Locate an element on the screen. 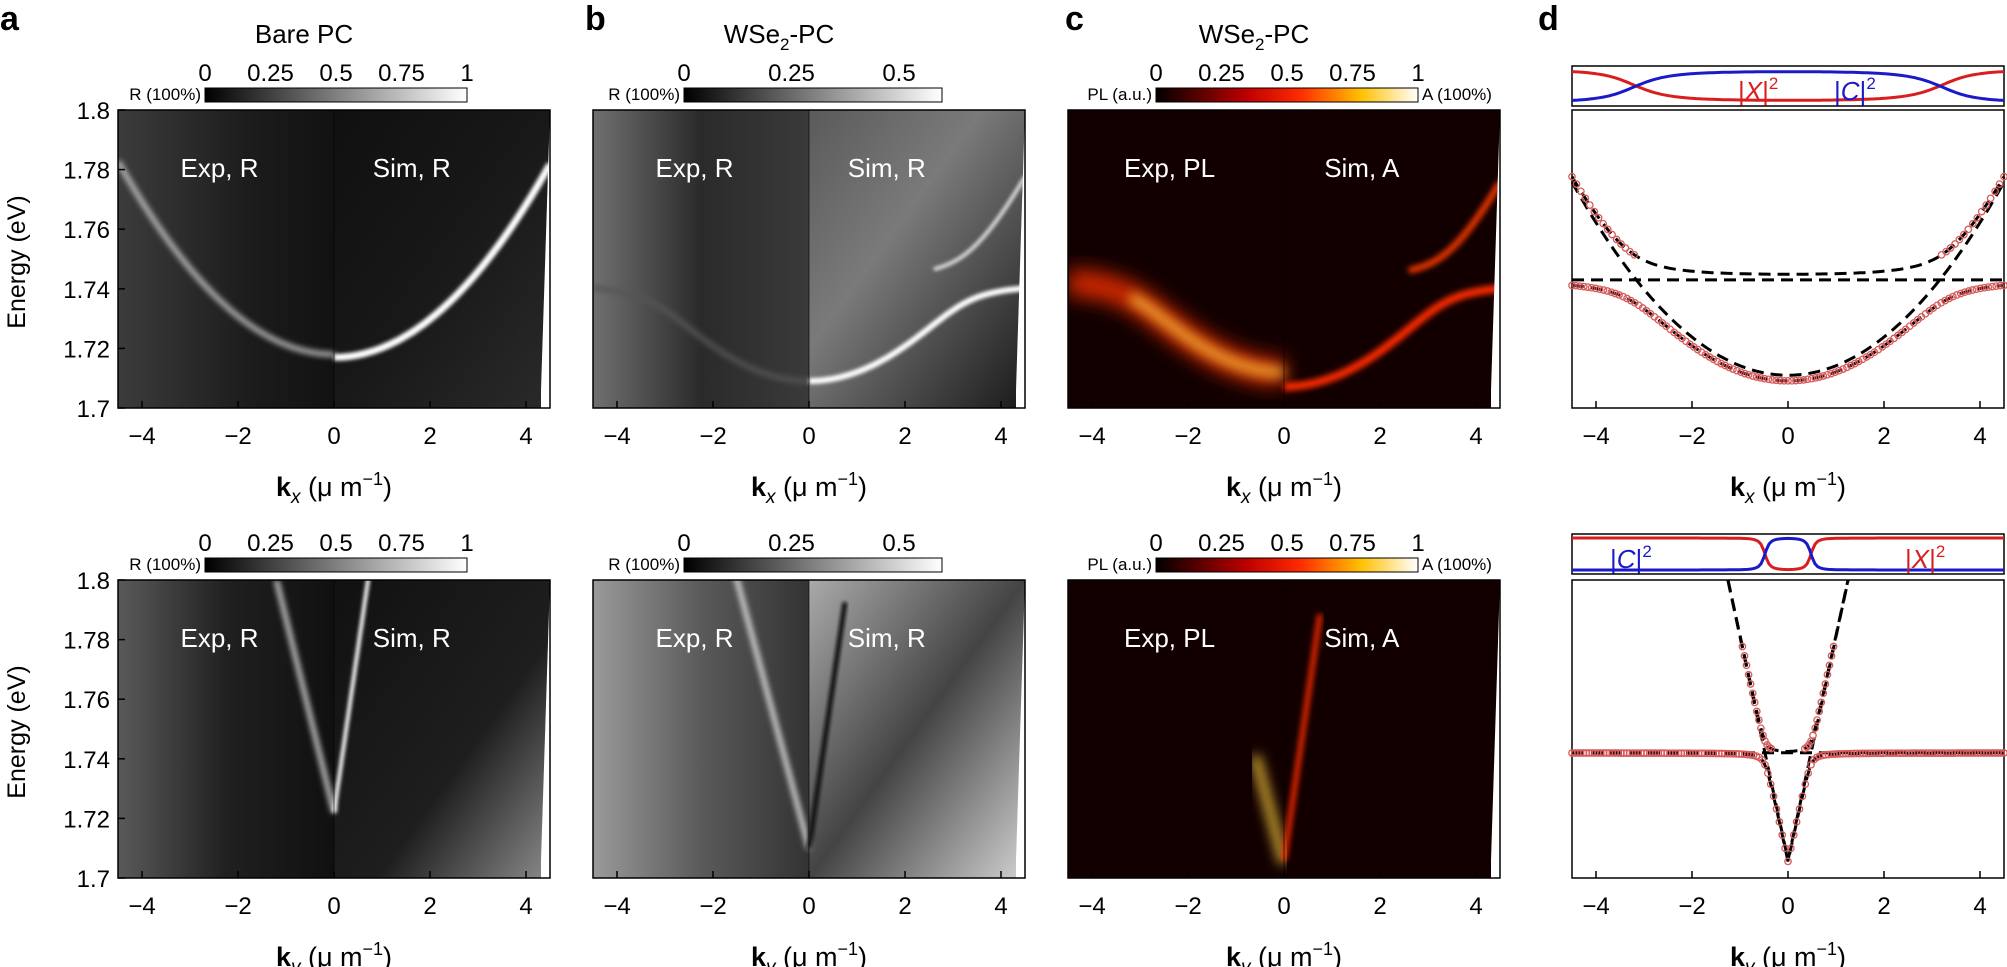 The height and width of the screenshot is (967, 2007). label-sim: Sim, A is located at coordinates (1362, 168).